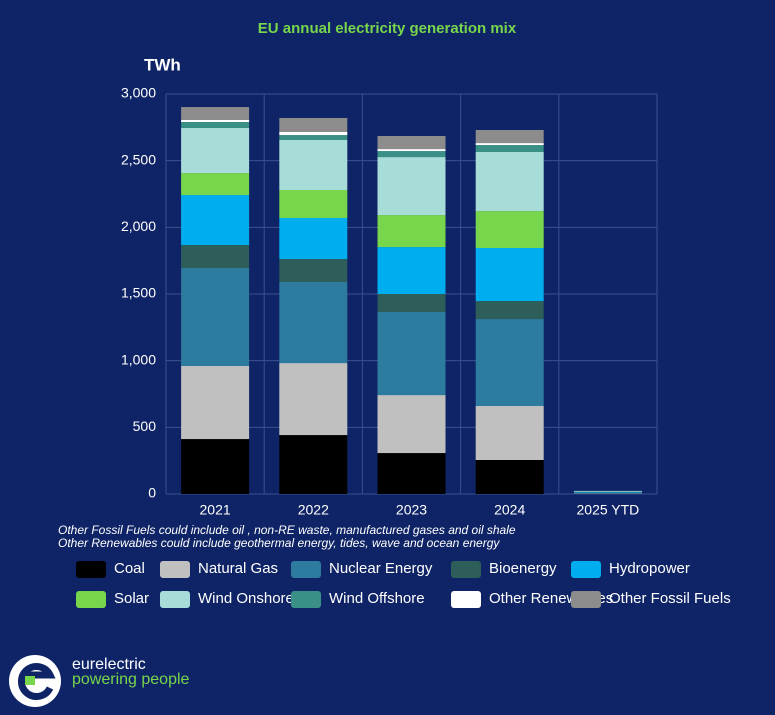 This screenshot has height=715, width=775. Describe the element at coordinates (37, 681) in the screenshot. I see `logo-e` at that location.